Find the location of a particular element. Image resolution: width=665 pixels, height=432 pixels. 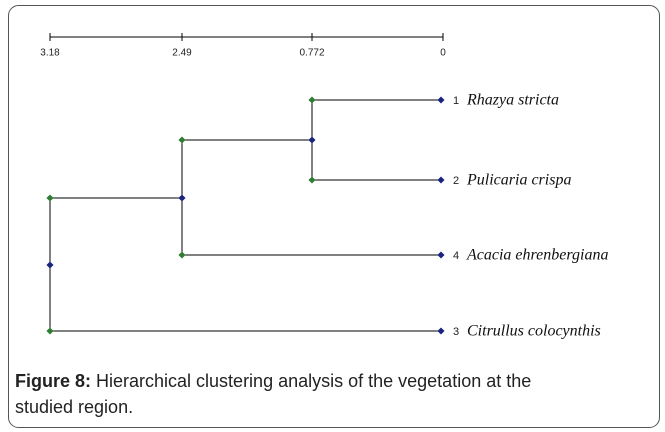

leaf-number: 1 is located at coordinates (456, 101).